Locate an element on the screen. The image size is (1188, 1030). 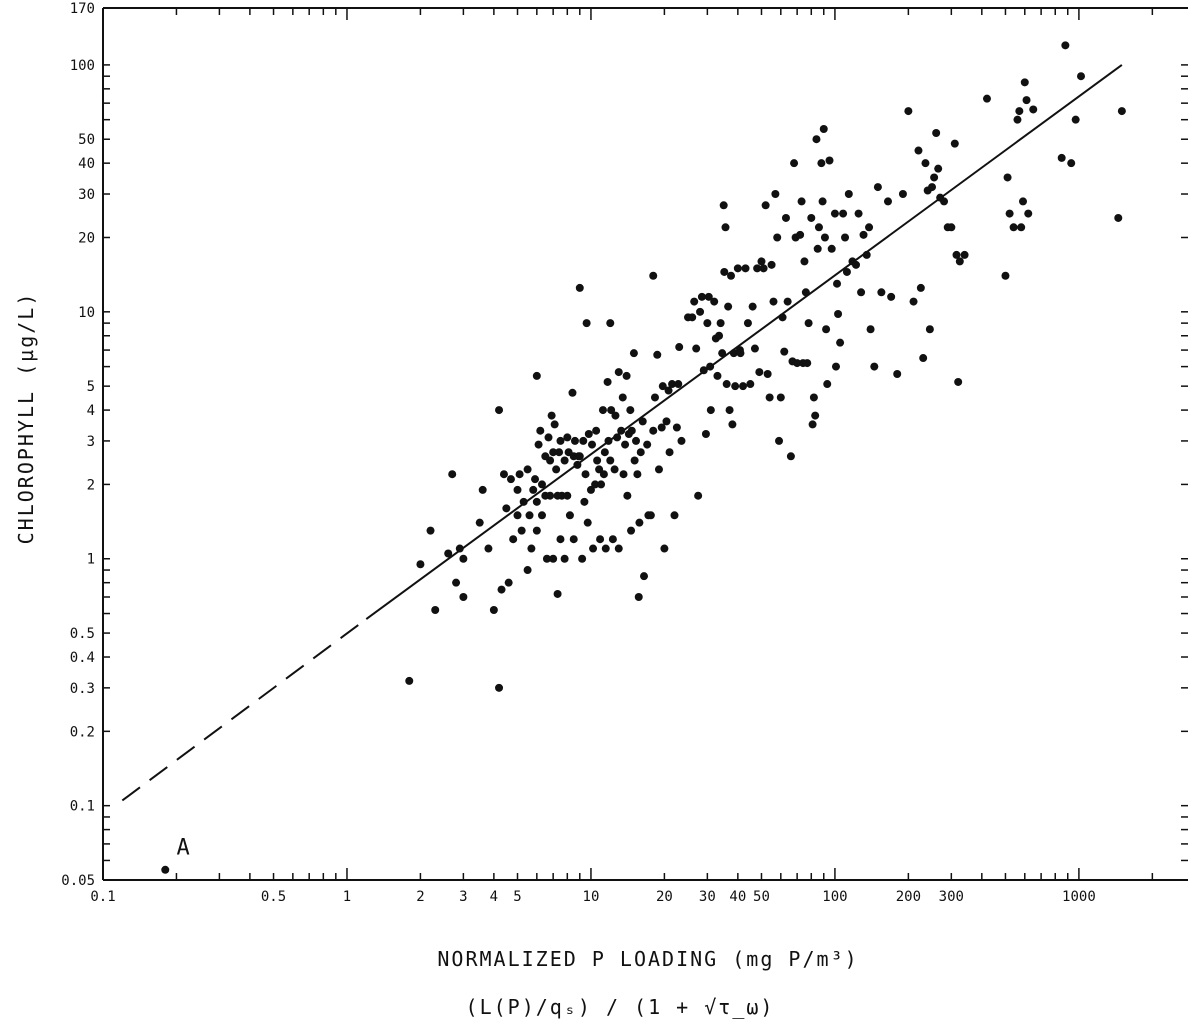
x-tick-label: 100 is located at coordinates (834, 897).